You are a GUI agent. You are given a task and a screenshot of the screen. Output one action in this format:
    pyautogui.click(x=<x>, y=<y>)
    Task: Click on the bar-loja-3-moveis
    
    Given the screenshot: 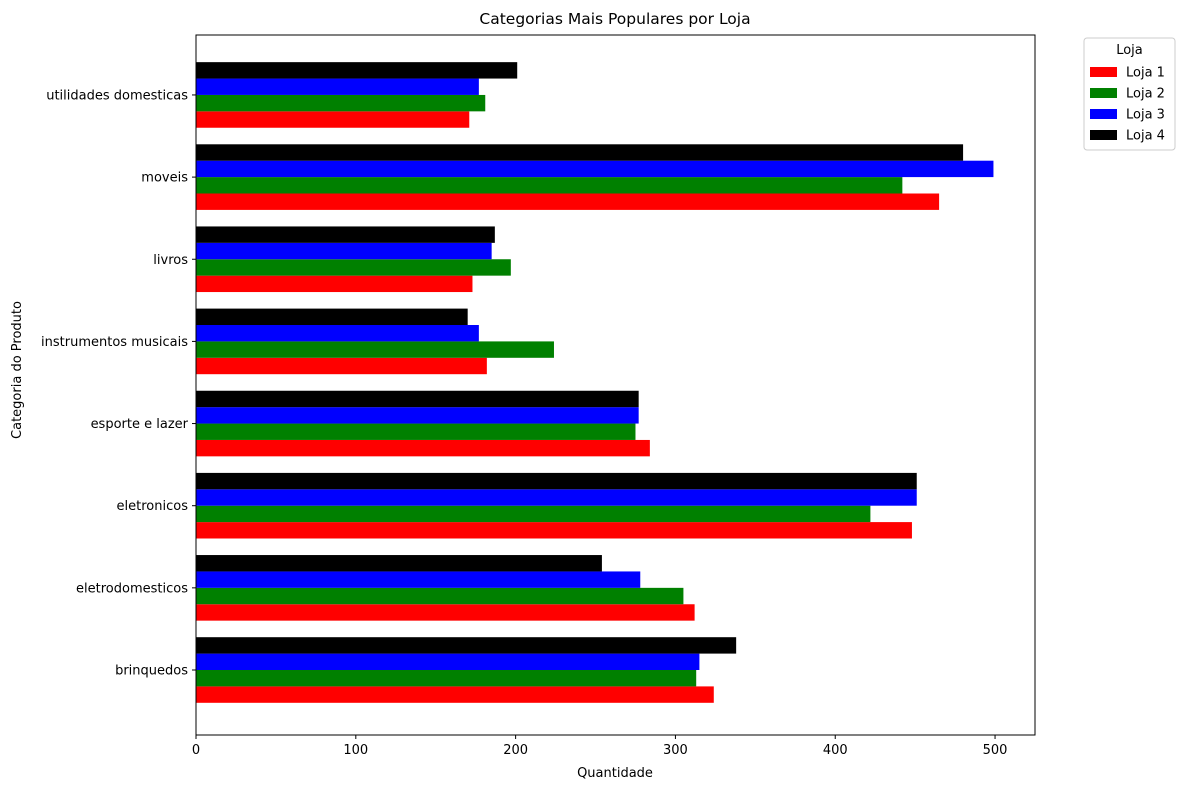 What is the action you would take?
    pyautogui.click(x=595, y=169)
    